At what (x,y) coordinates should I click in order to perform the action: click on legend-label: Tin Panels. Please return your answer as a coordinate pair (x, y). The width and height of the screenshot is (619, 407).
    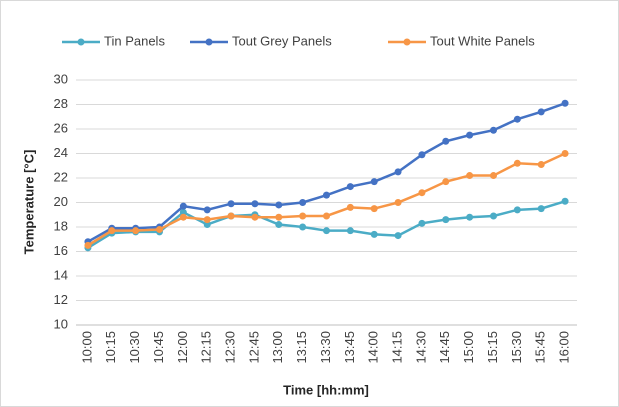
    Looking at the image, I should click on (134, 40).